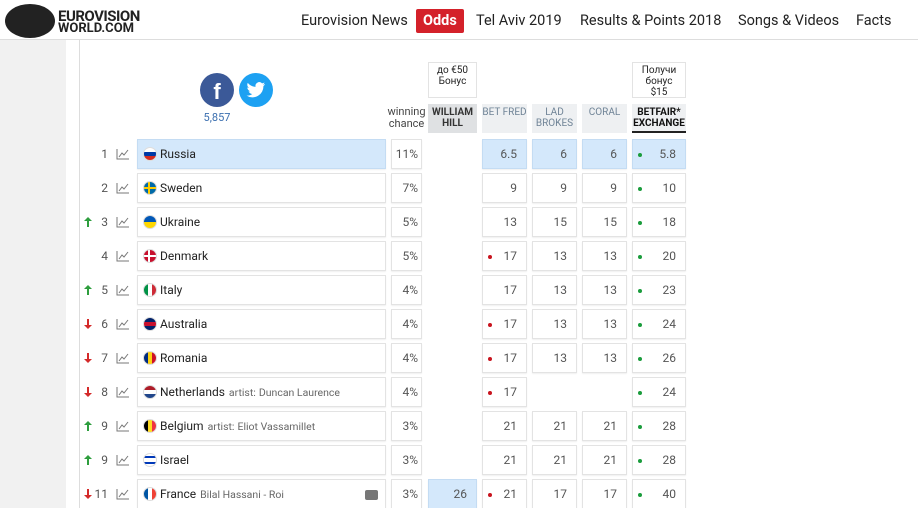 The width and height of the screenshot is (918, 508). What do you see at coordinates (659, 188) in the screenshot?
I see `odds-cell: 10` at bounding box center [659, 188].